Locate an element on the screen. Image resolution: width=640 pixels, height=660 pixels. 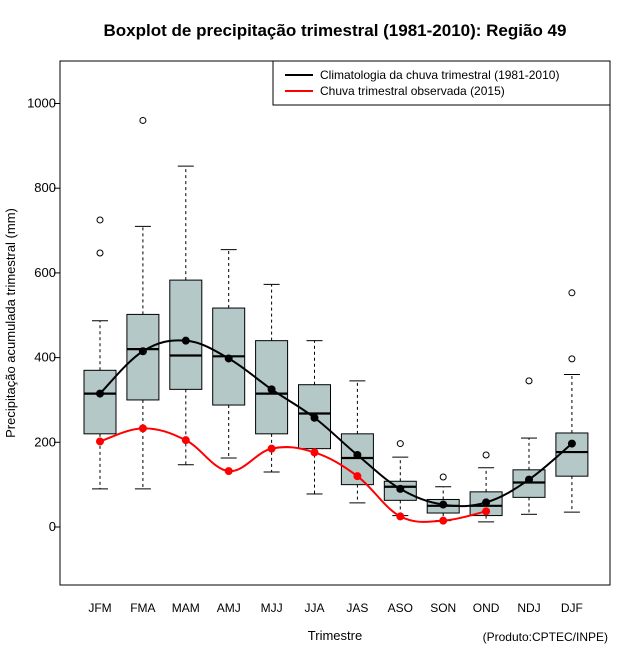
x-tick-label: DJF is located at coordinates (572, 608).